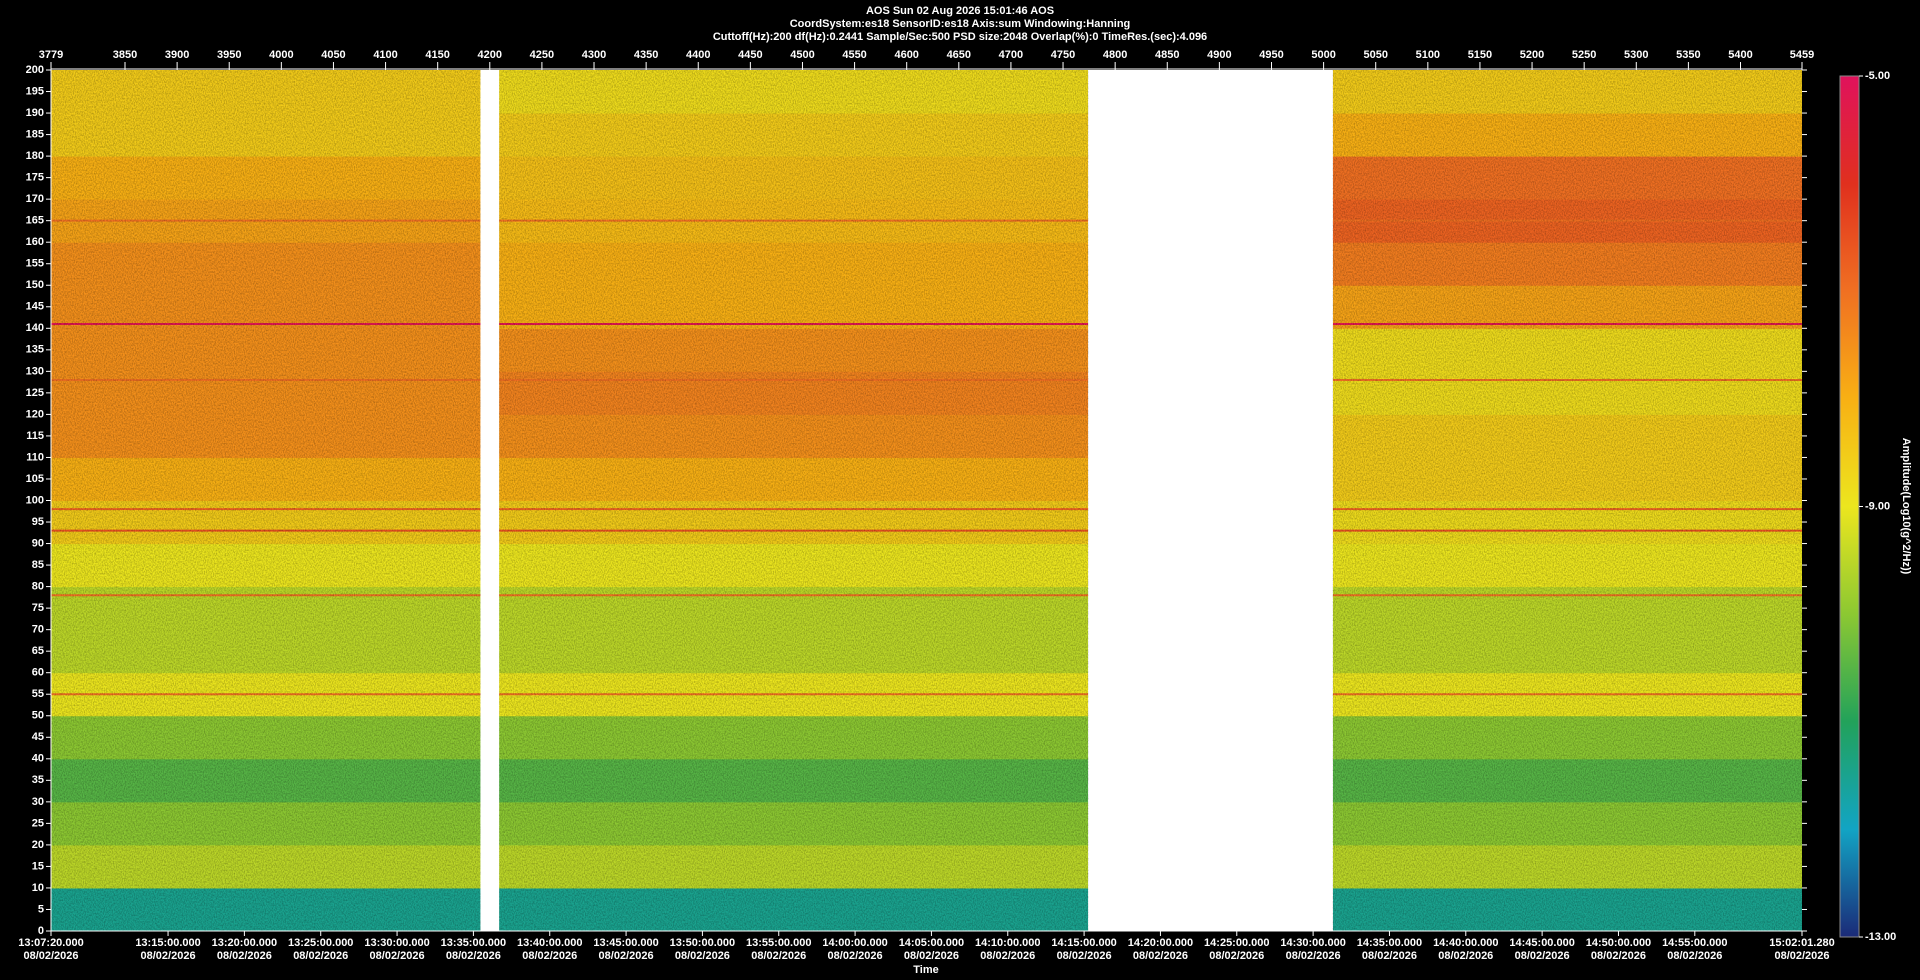 Image resolution: width=1920 pixels, height=980 pixels. Describe the element at coordinates (702, 943) in the screenshot. I see `x2-tick-label: 13:50:00.000` at that location.